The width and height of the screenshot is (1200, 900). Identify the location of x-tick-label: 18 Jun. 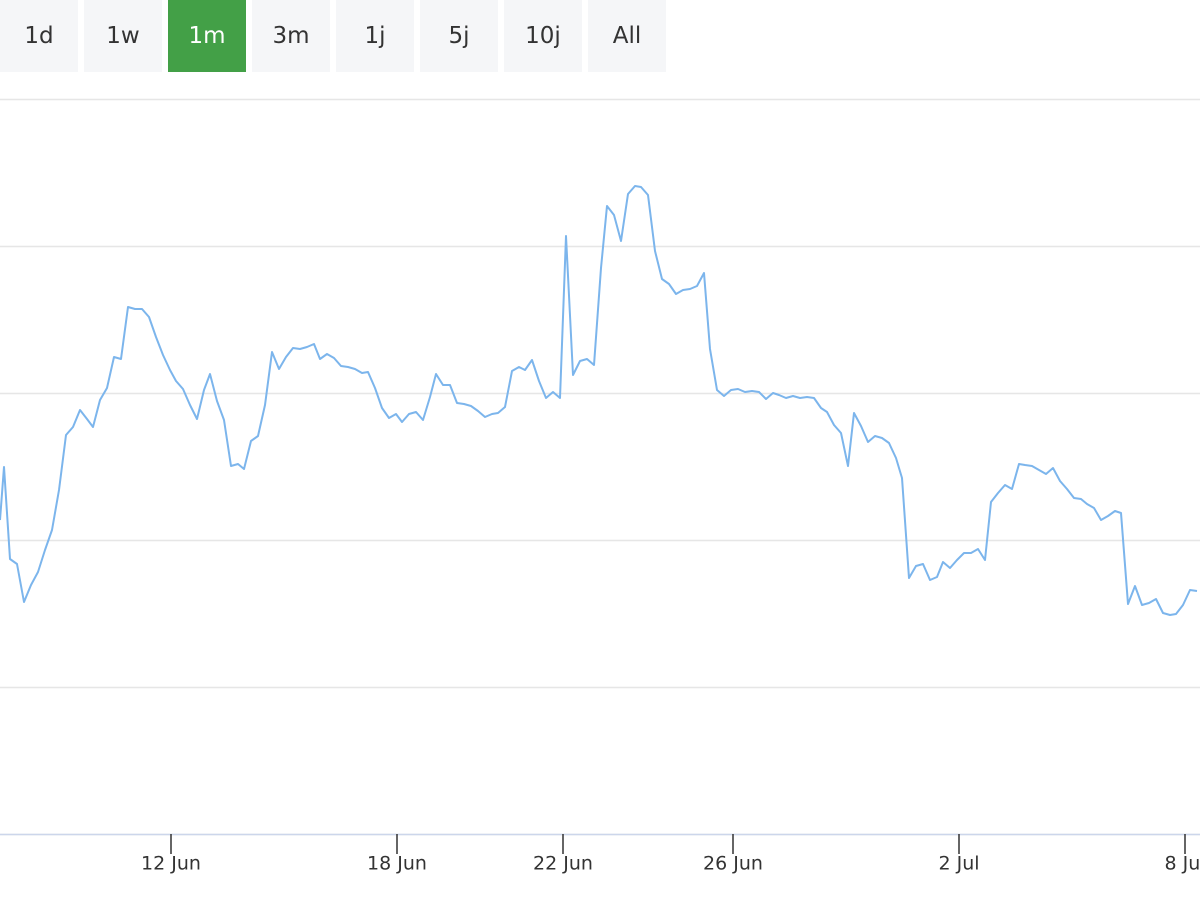
(397, 864).